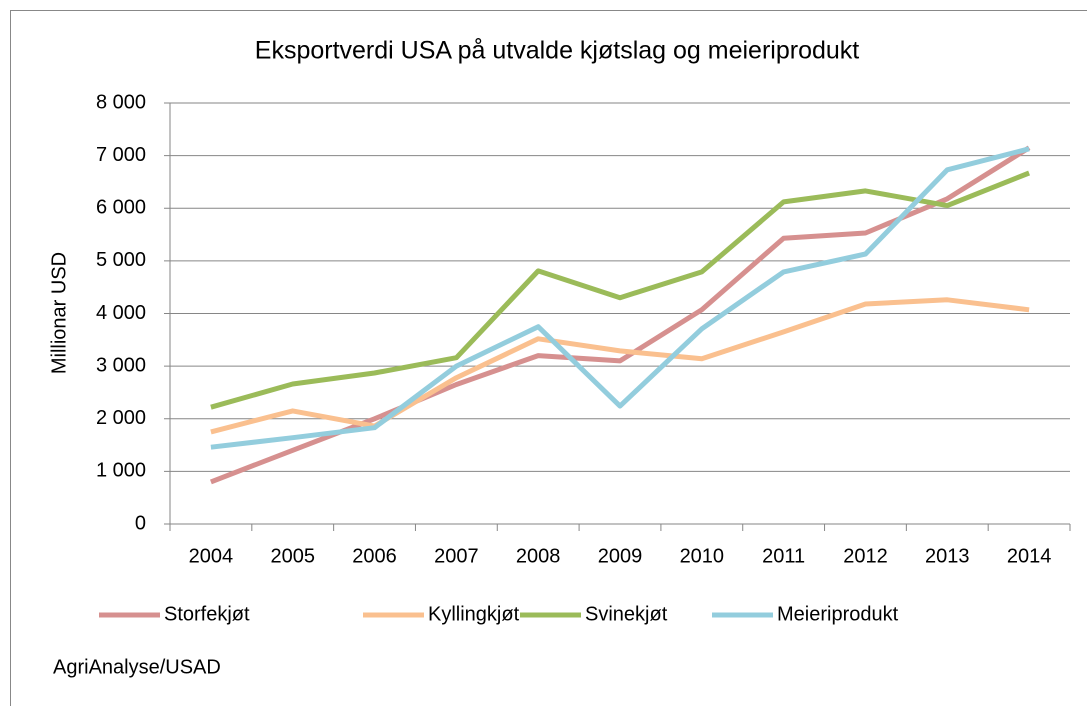 Image resolution: width=1087 pixels, height=706 pixels. Describe the element at coordinates (702, 556) in the screenshot. I see `x-tick-label: 2010` at that location.